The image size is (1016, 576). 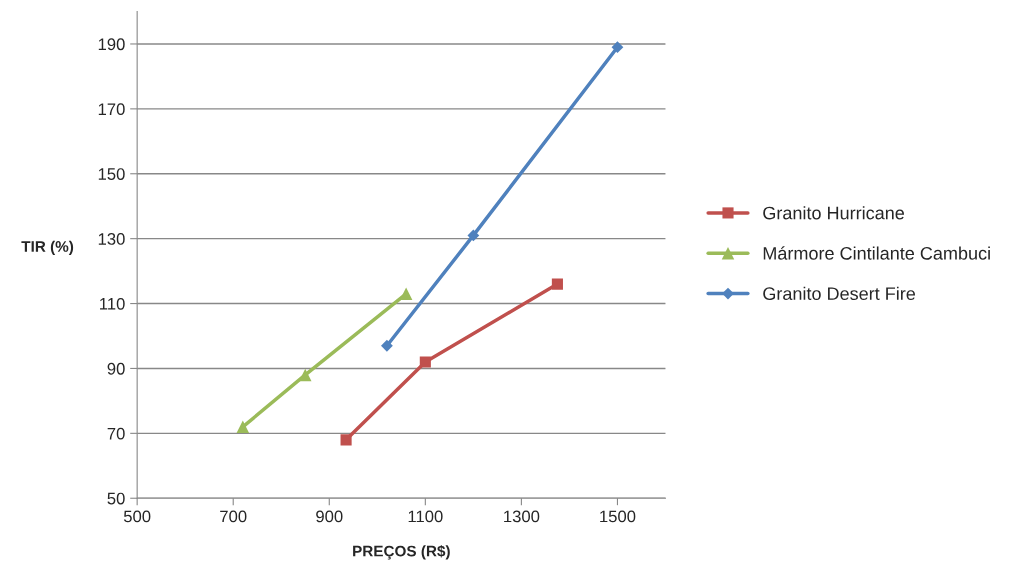 I want to click on y-tick-label: 150, so click(x=111, y=174).